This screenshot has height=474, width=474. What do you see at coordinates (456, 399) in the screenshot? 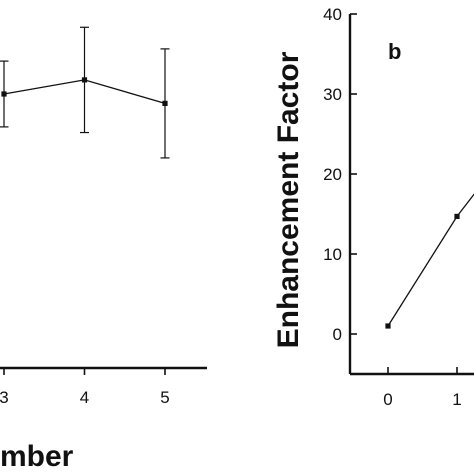
I see `panel-b-x-tick-label: 1` at bounding box center [456, 399].